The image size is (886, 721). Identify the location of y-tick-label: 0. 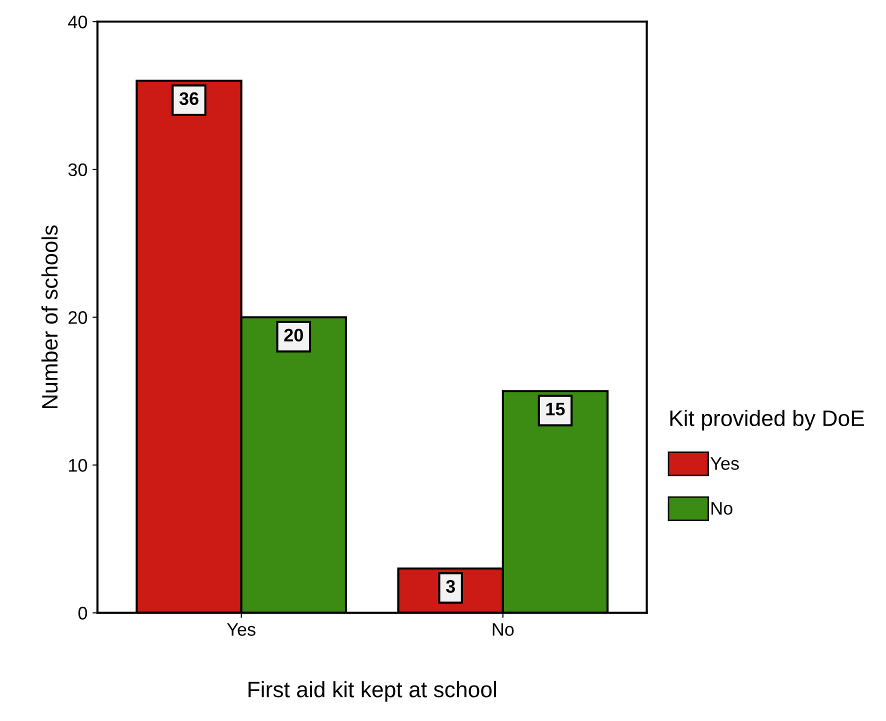
(83, 613).